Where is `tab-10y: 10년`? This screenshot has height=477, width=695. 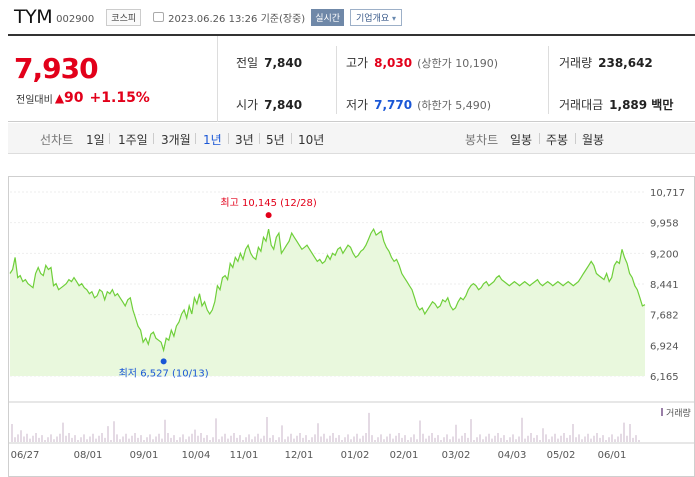 tab-10y: 10년 is located at coordinates (311, 140).